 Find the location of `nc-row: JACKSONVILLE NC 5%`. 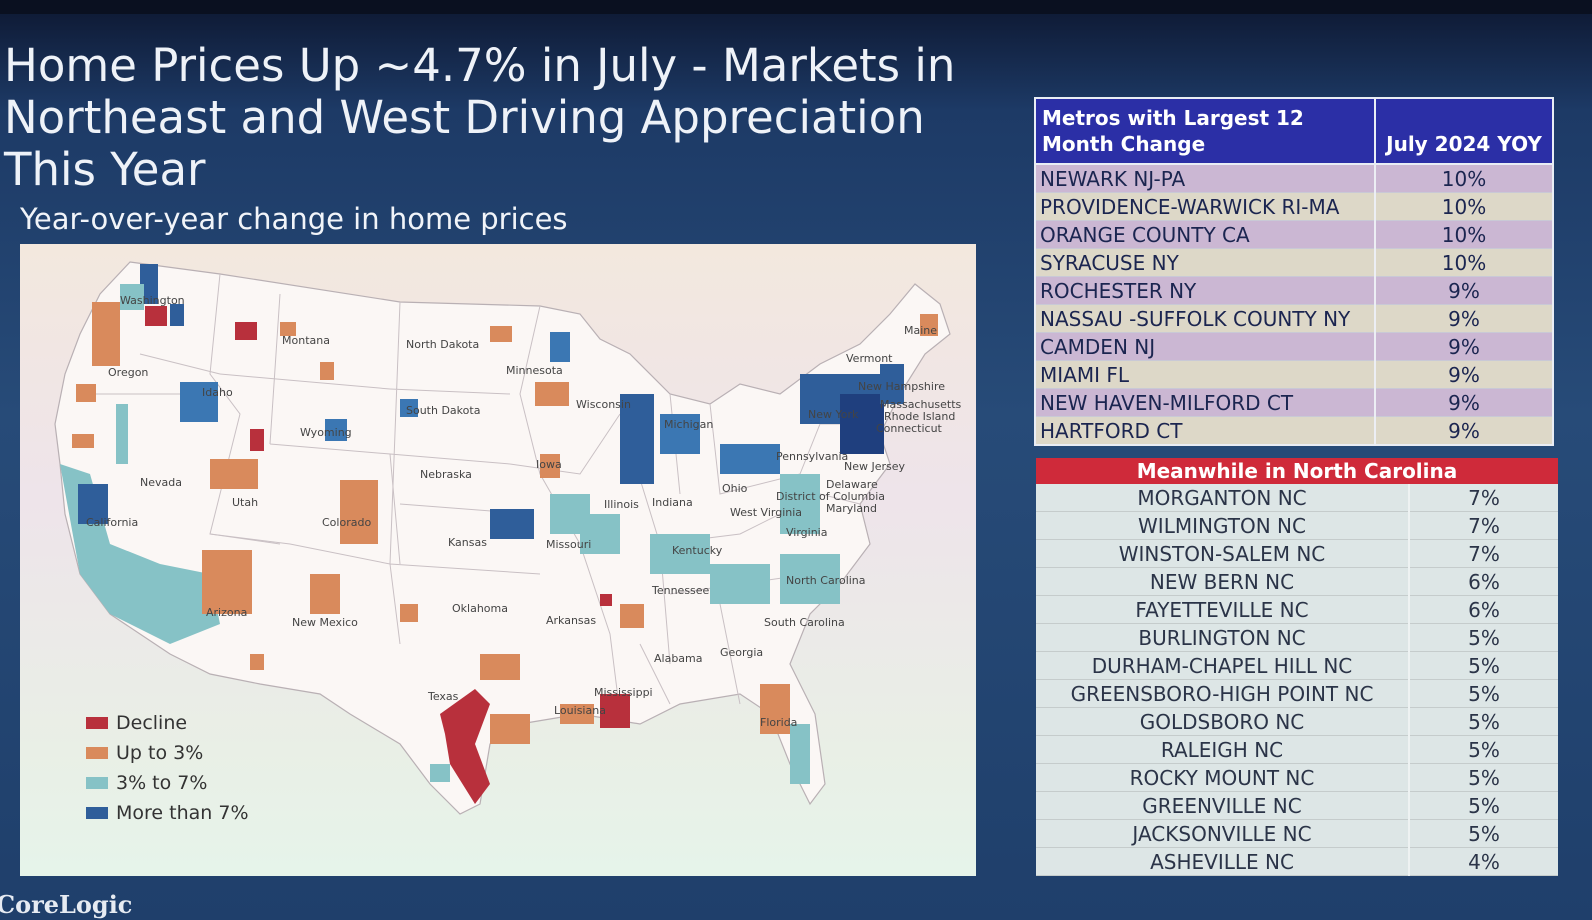

nc-row: JACKSONVILLE NC 5% is located at coordinates (1297, 833).